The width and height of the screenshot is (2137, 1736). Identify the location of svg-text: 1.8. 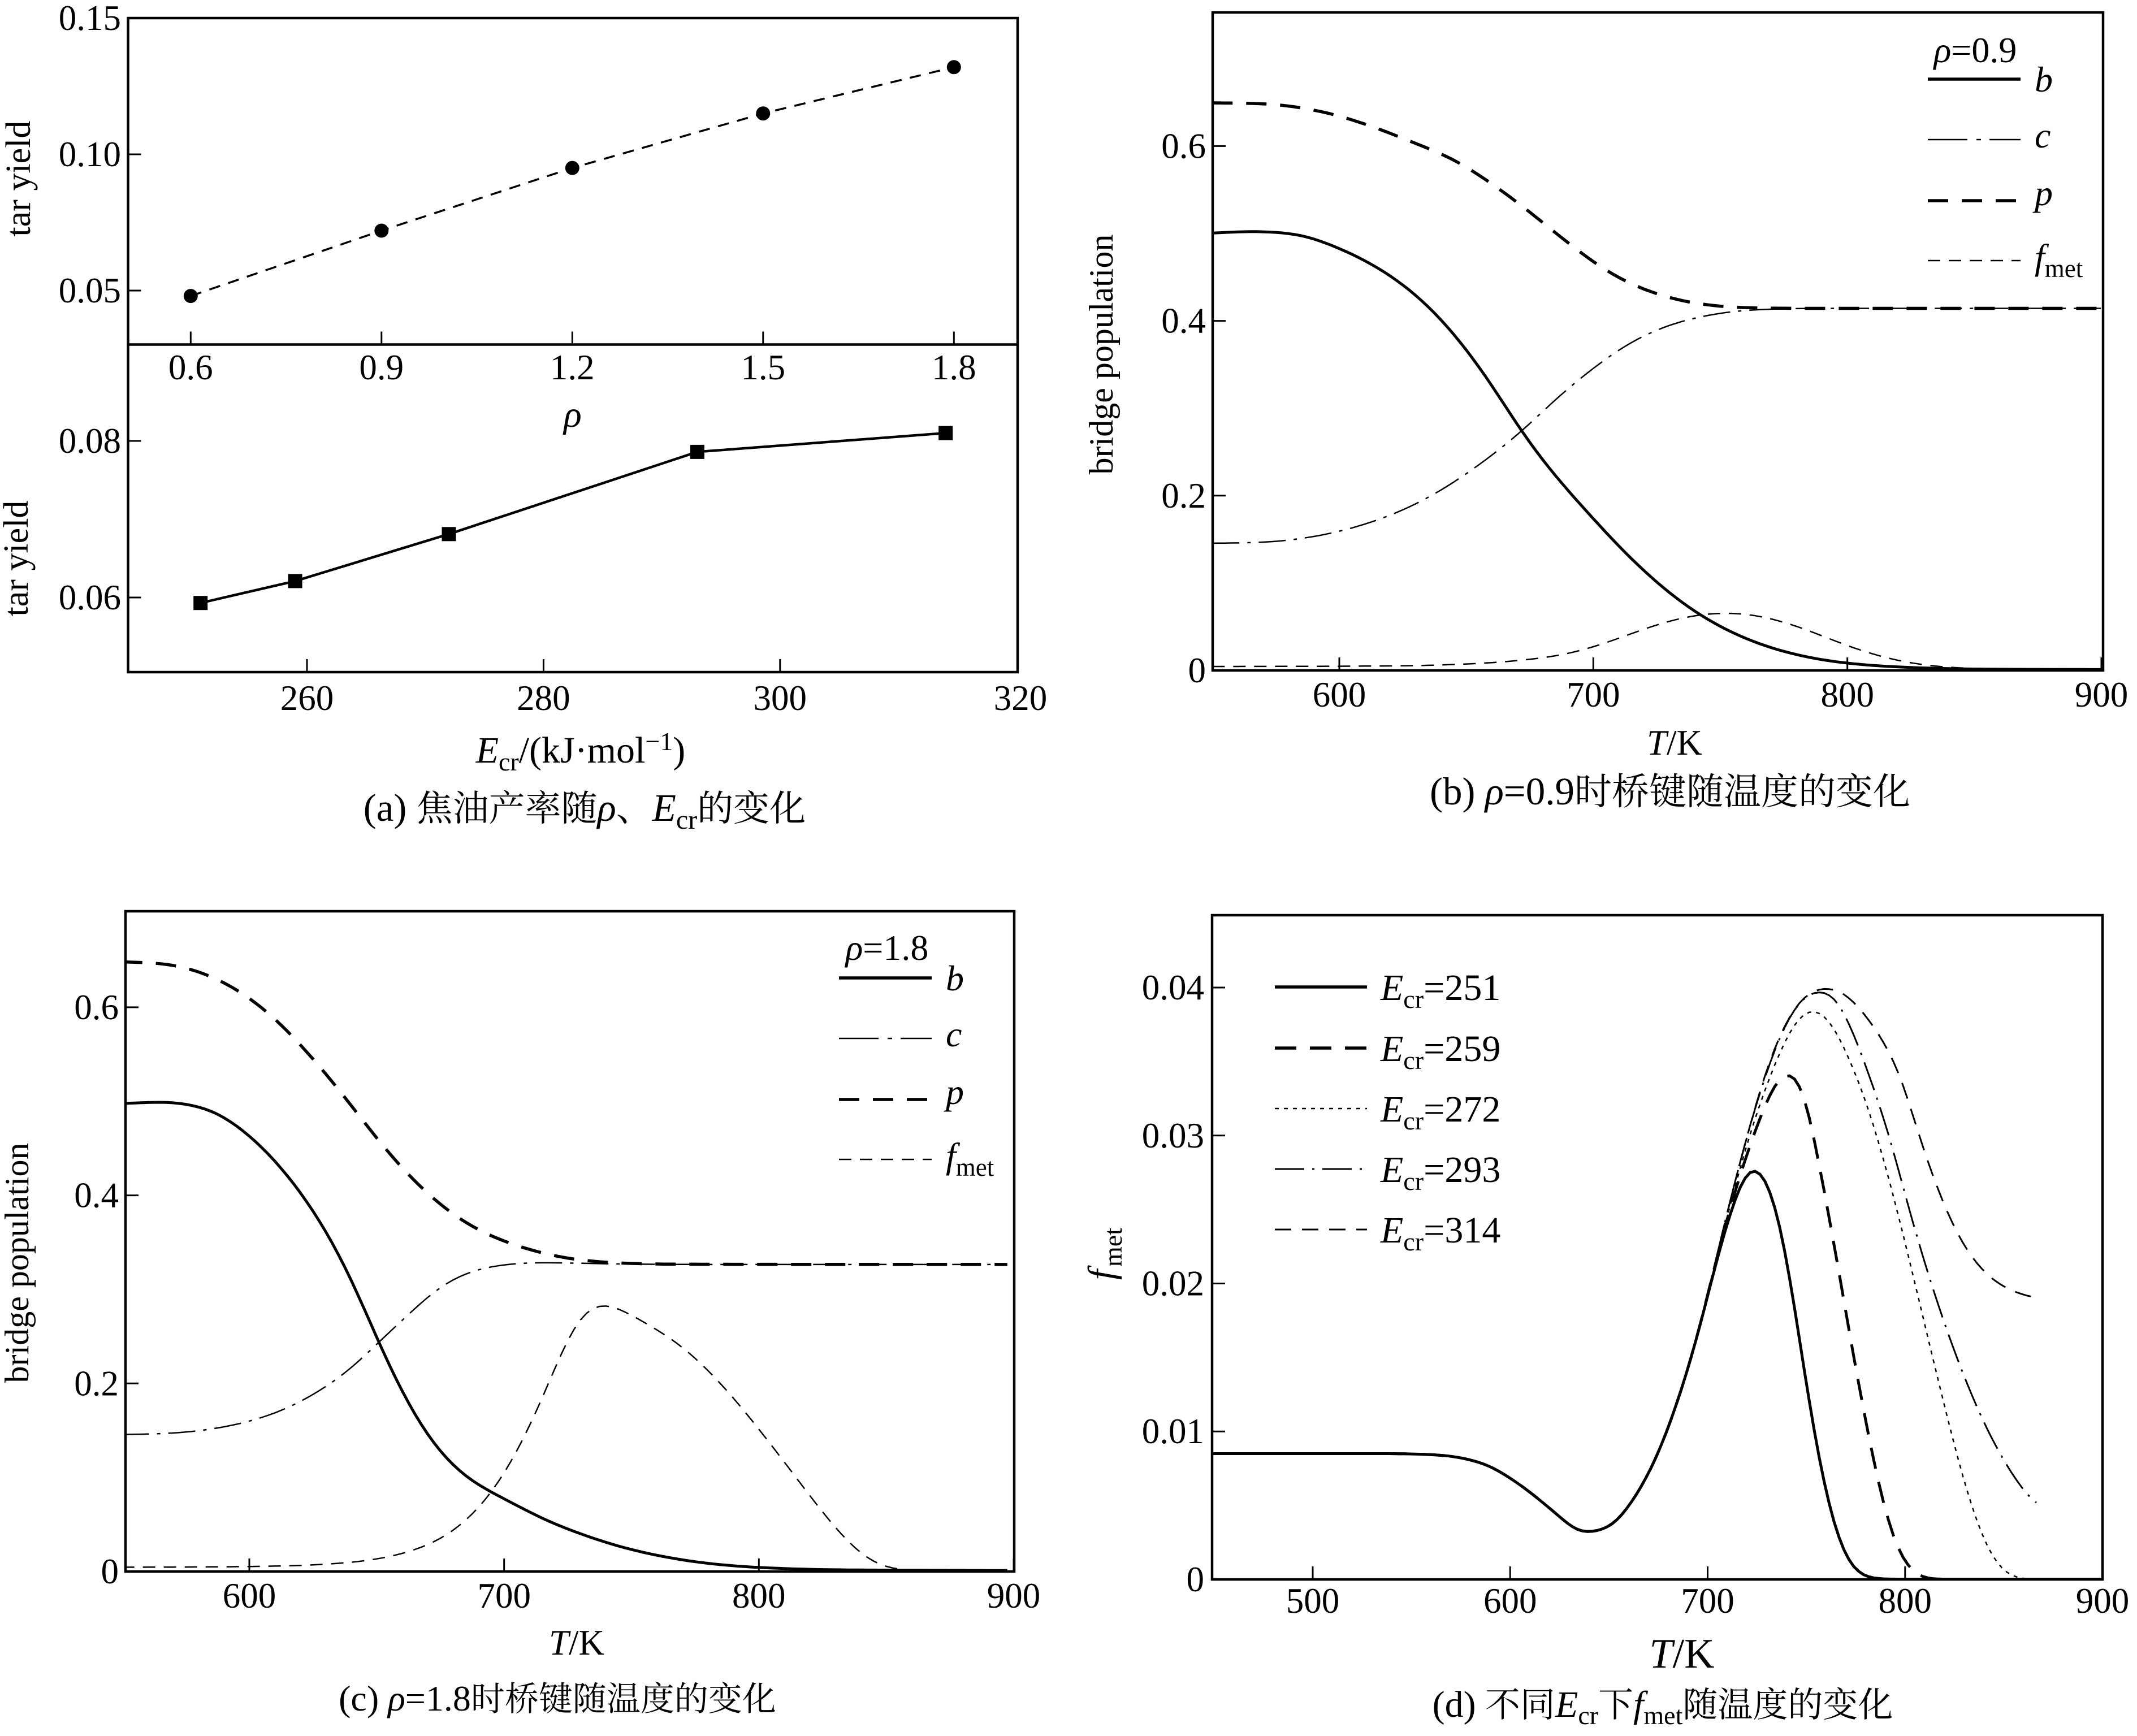
(954, 367).